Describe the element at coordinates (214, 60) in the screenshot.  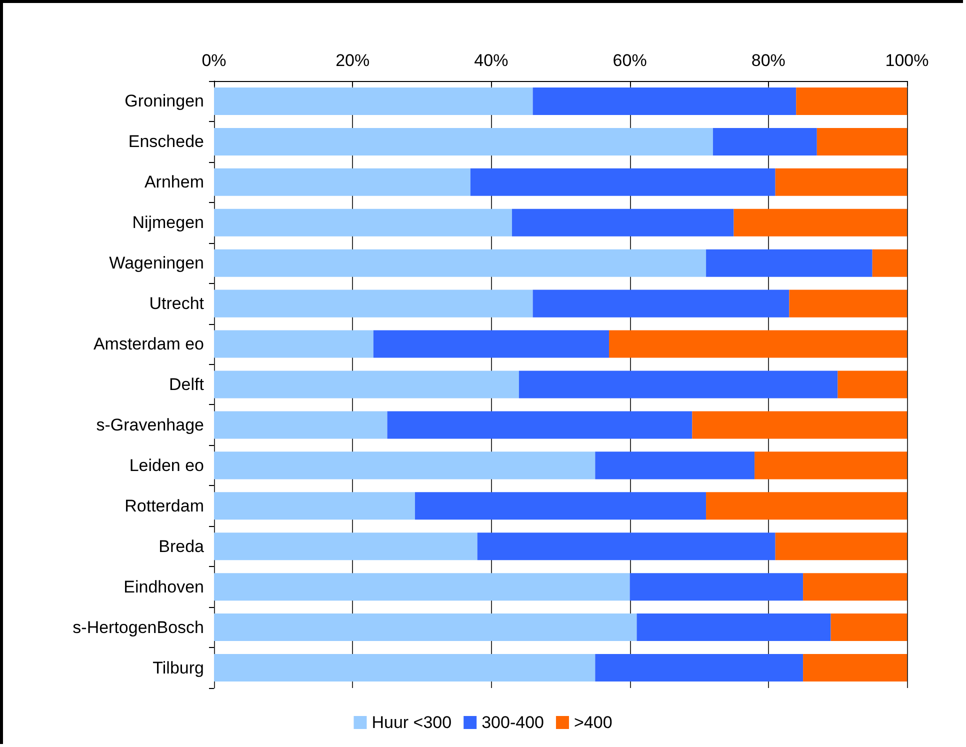
I see `x-tick-label: 0%` at that location.